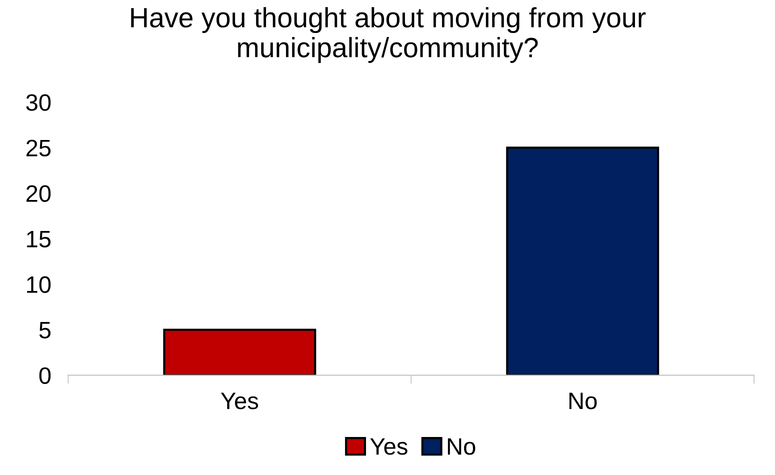  What do you see at coordinates (45, 330) in the screenshot?
I see `y-tick-label: 5` at bounding box center [45, 330].